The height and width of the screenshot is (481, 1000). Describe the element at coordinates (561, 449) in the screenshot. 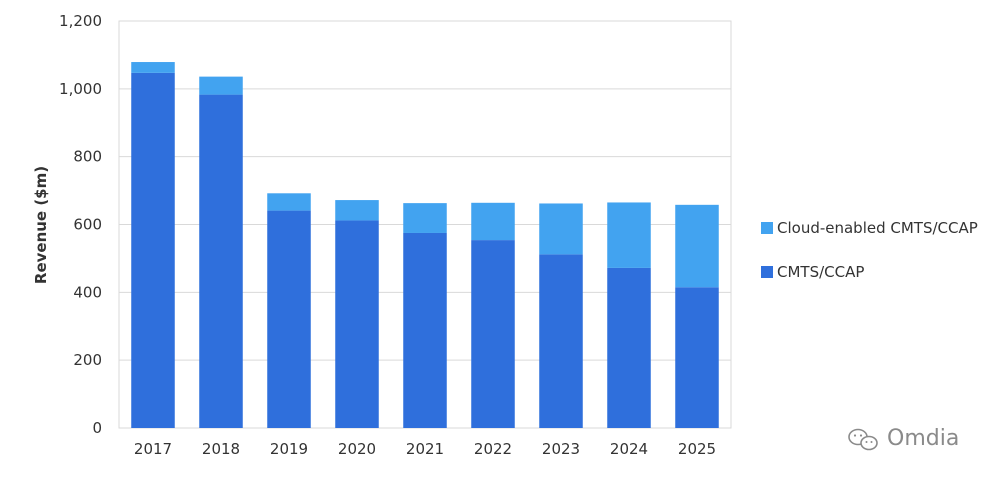

I see `x-tick-label: 2023` at that location.